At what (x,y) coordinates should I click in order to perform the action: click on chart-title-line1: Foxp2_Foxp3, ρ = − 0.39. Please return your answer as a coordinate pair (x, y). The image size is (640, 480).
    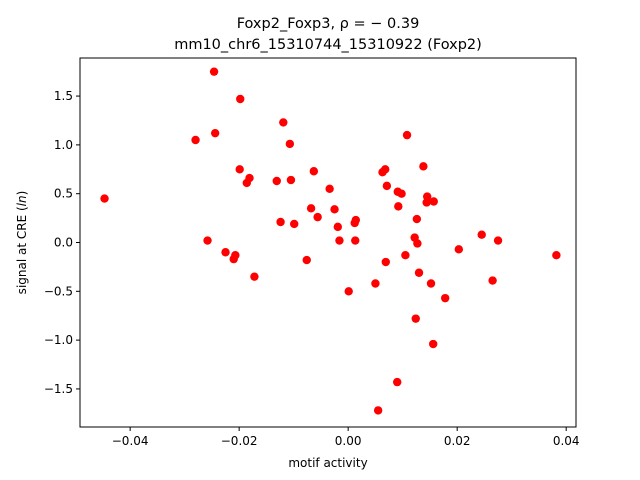
    Looking at the image, I should click on (328, 24).